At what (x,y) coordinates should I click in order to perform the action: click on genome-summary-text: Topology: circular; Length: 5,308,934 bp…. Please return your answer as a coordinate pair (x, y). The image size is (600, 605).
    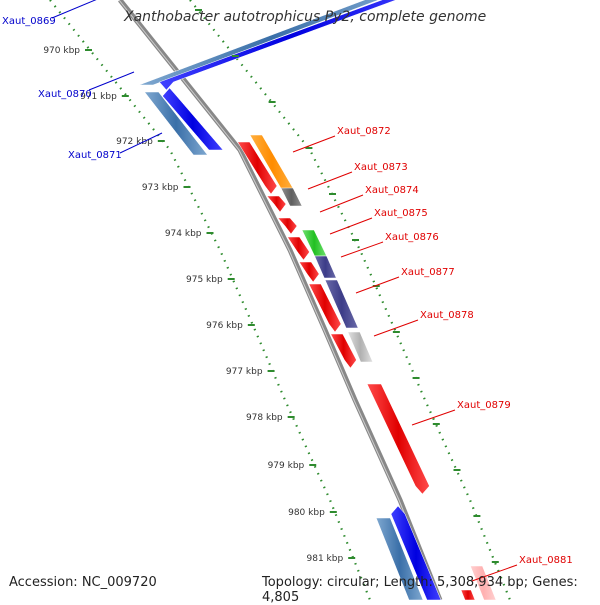
    Looking at the image, I should click on (420, 590).